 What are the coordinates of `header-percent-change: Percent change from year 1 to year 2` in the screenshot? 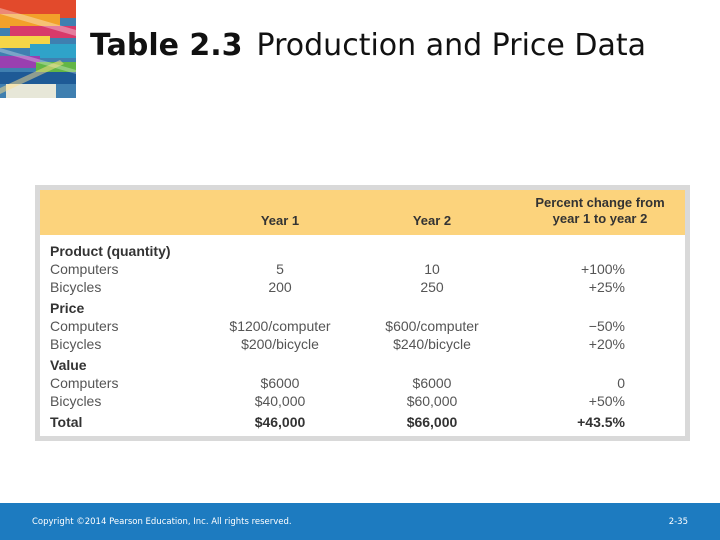 It's located at (600, 211).